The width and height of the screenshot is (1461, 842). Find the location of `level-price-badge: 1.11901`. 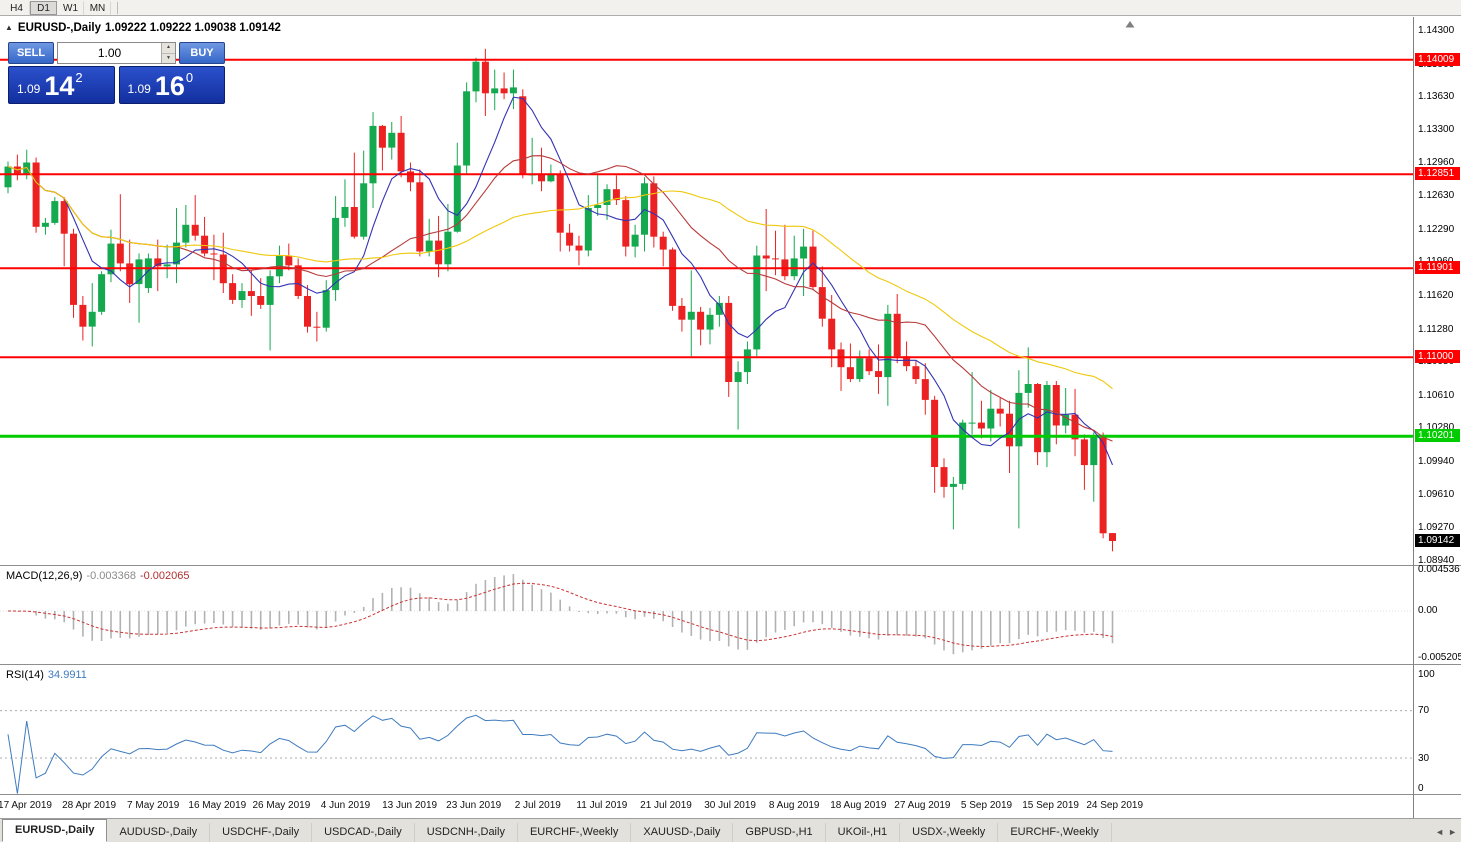

level-price-badge: 1.11901 is located at coordinates (1437, 268).